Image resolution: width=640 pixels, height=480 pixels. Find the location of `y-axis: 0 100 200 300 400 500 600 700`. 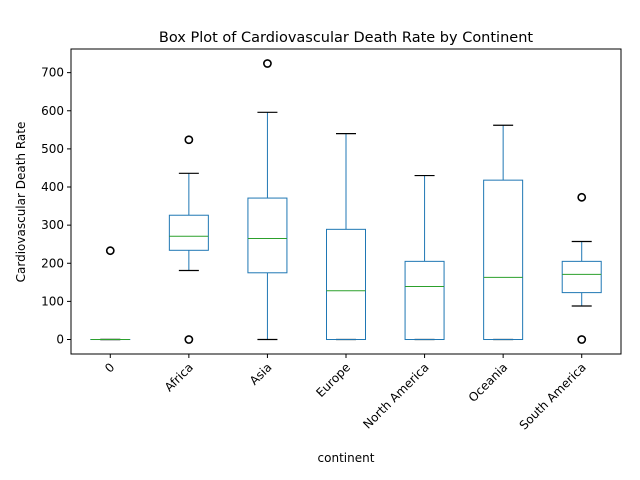

y-axis: 0 100 200 300 400 500 600 700 is located at coordinates (56, 206).